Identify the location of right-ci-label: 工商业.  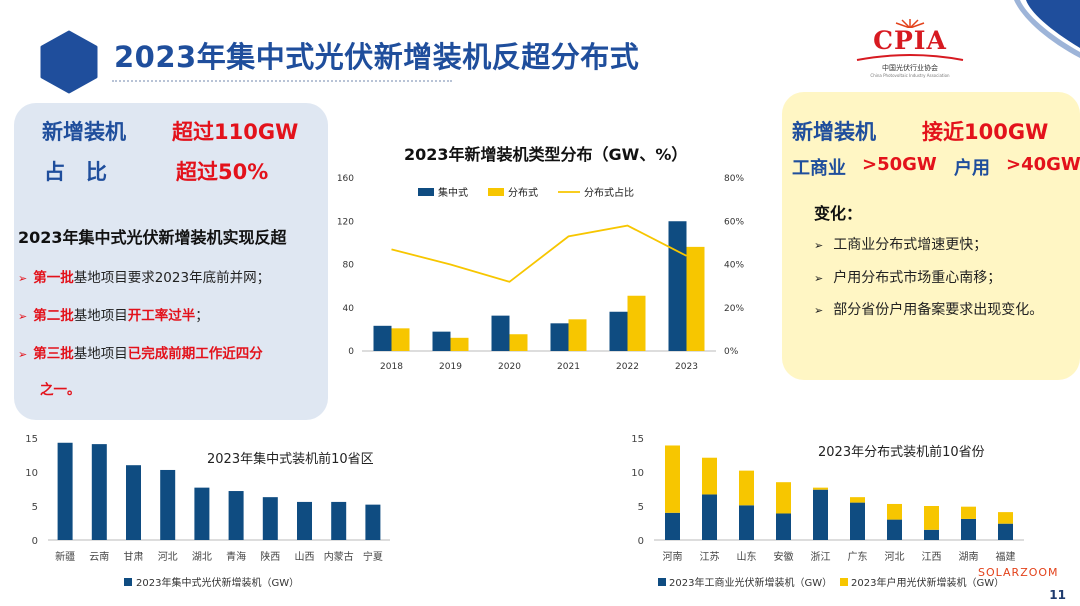
(819, 168).